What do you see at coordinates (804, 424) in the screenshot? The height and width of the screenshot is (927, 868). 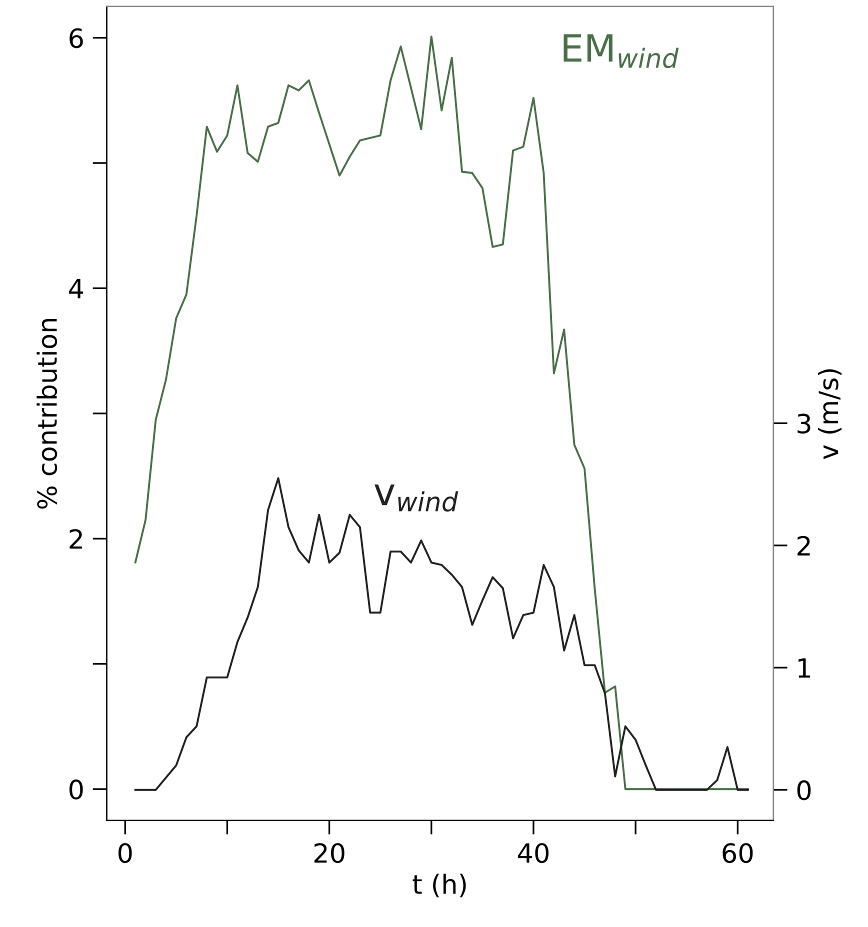 I see `y2-tick-label: 3` at bounding box center [804, 424].